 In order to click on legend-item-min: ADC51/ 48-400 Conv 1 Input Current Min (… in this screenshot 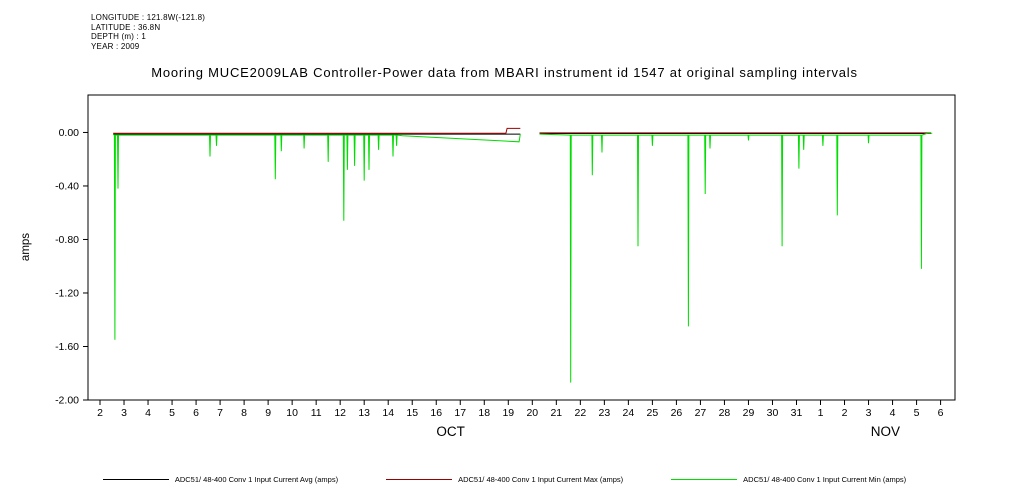, I will do `click(788, 479)`.